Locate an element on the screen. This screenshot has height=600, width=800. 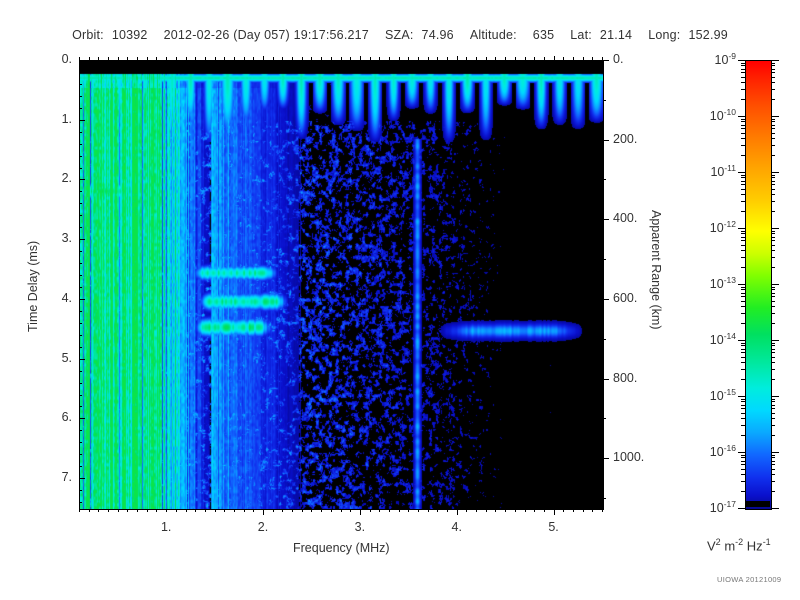
y-right-tick-label: 600. is located at coordinates (625, 297).